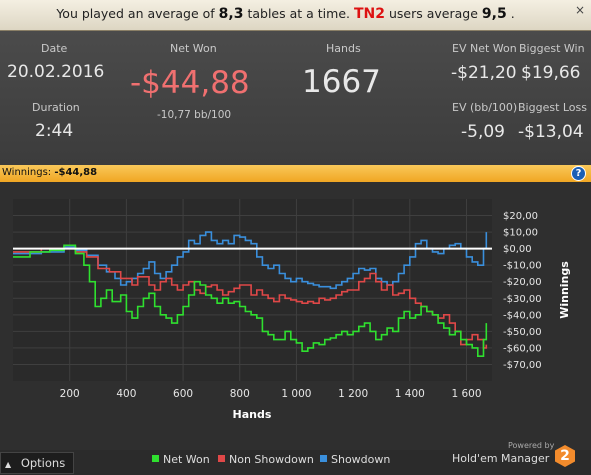 The width and height of the screenshot is (591, 475). I want to click on banner-mid: tables at a time., so click(298, 13).